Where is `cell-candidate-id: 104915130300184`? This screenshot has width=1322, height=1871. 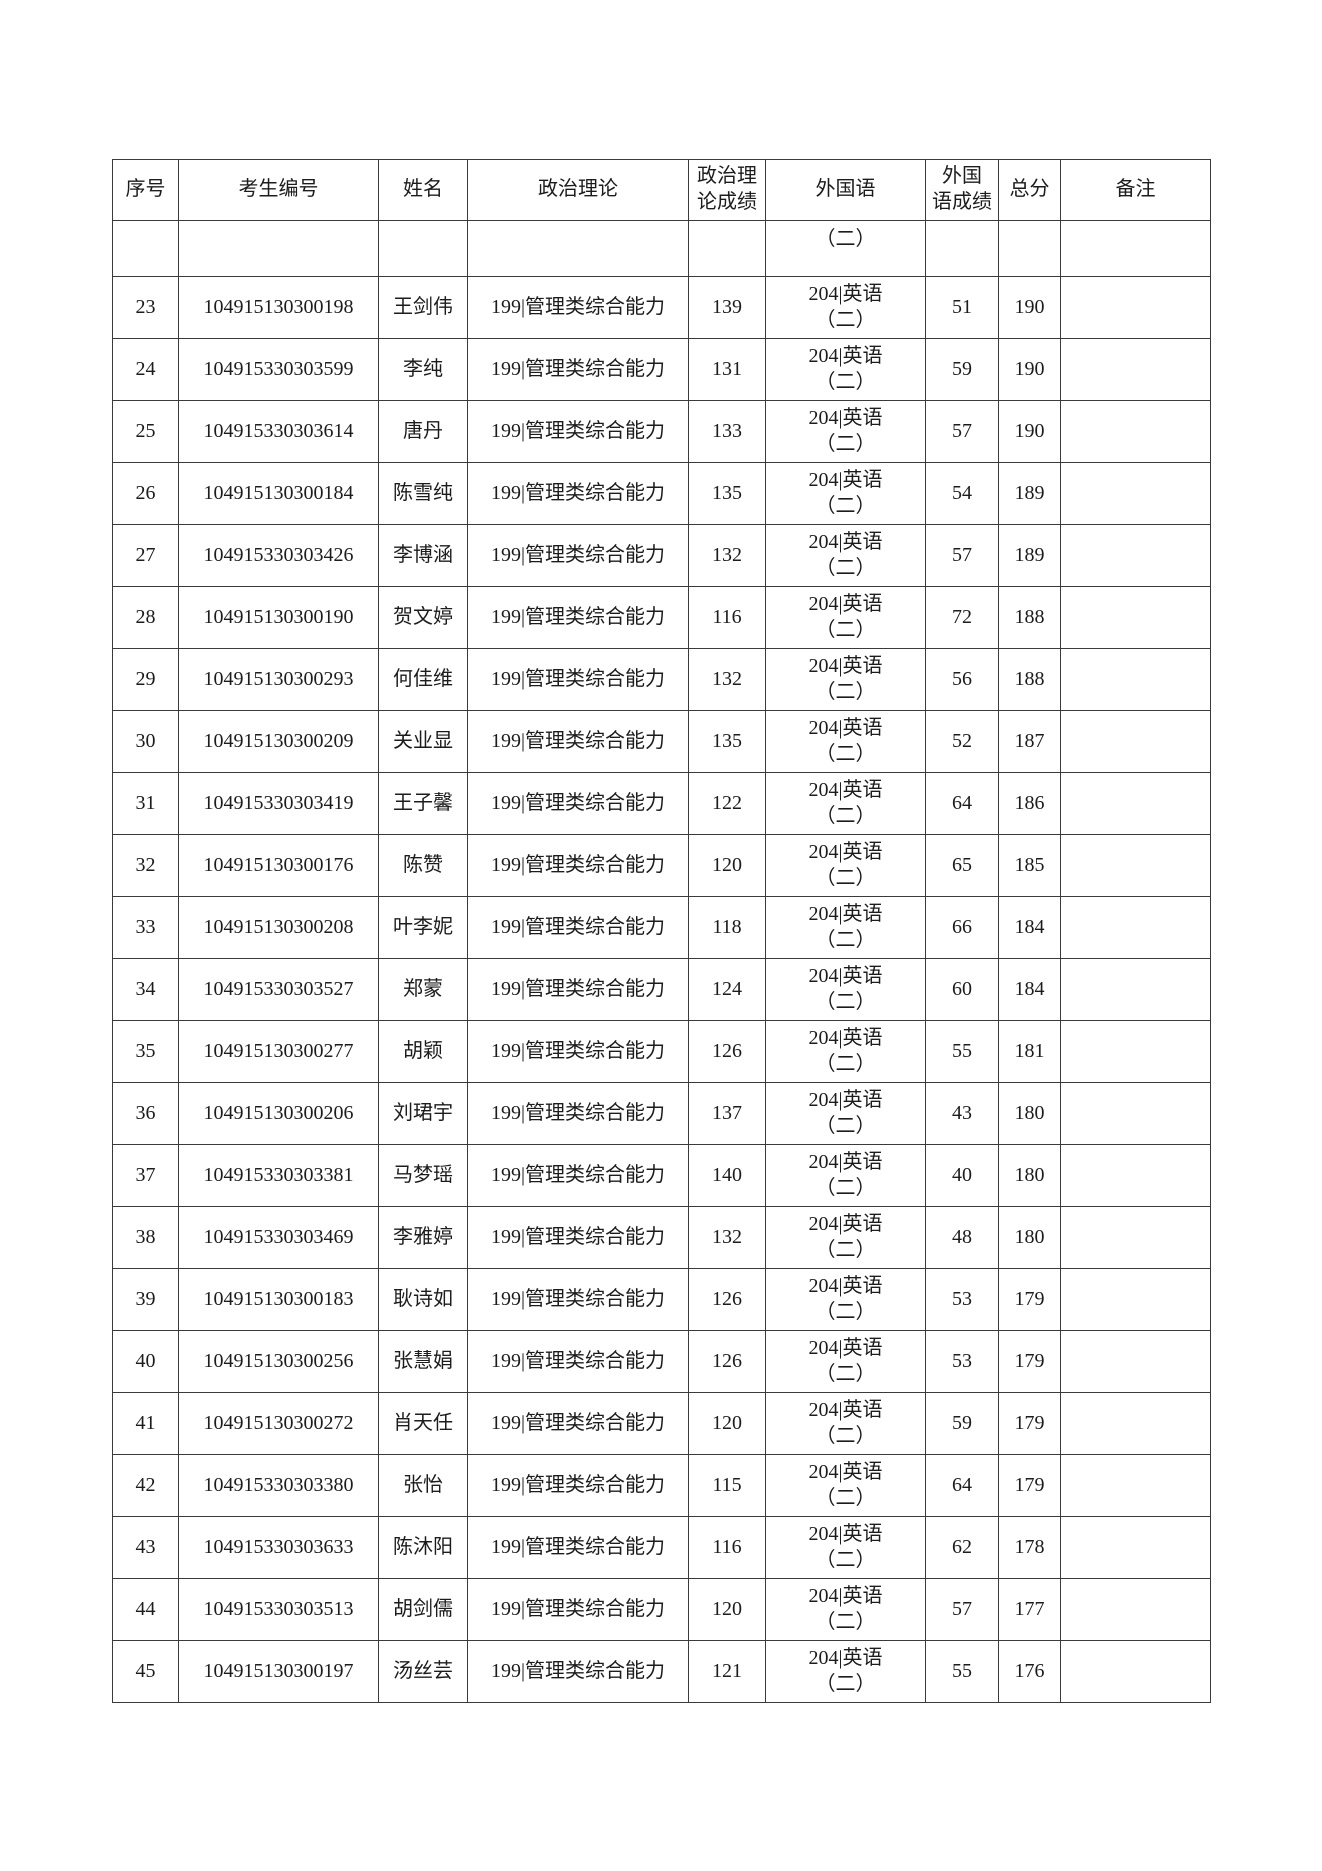 cell-candidate-id: 104915130300184 is located at coordinates (278, 493).